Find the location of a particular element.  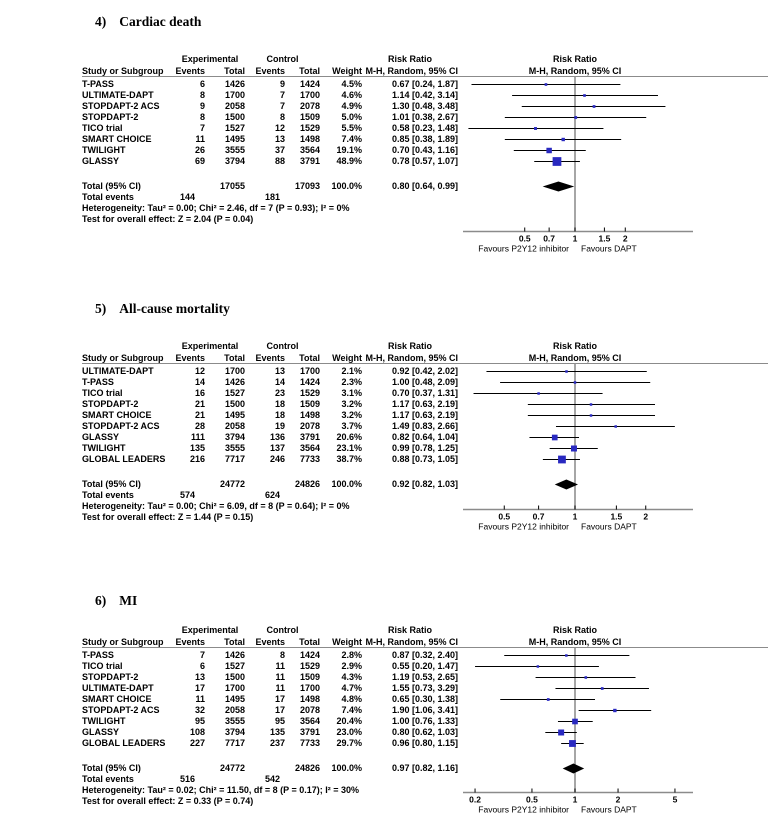

exp-events: 135 is located at coordinates (197, 448).